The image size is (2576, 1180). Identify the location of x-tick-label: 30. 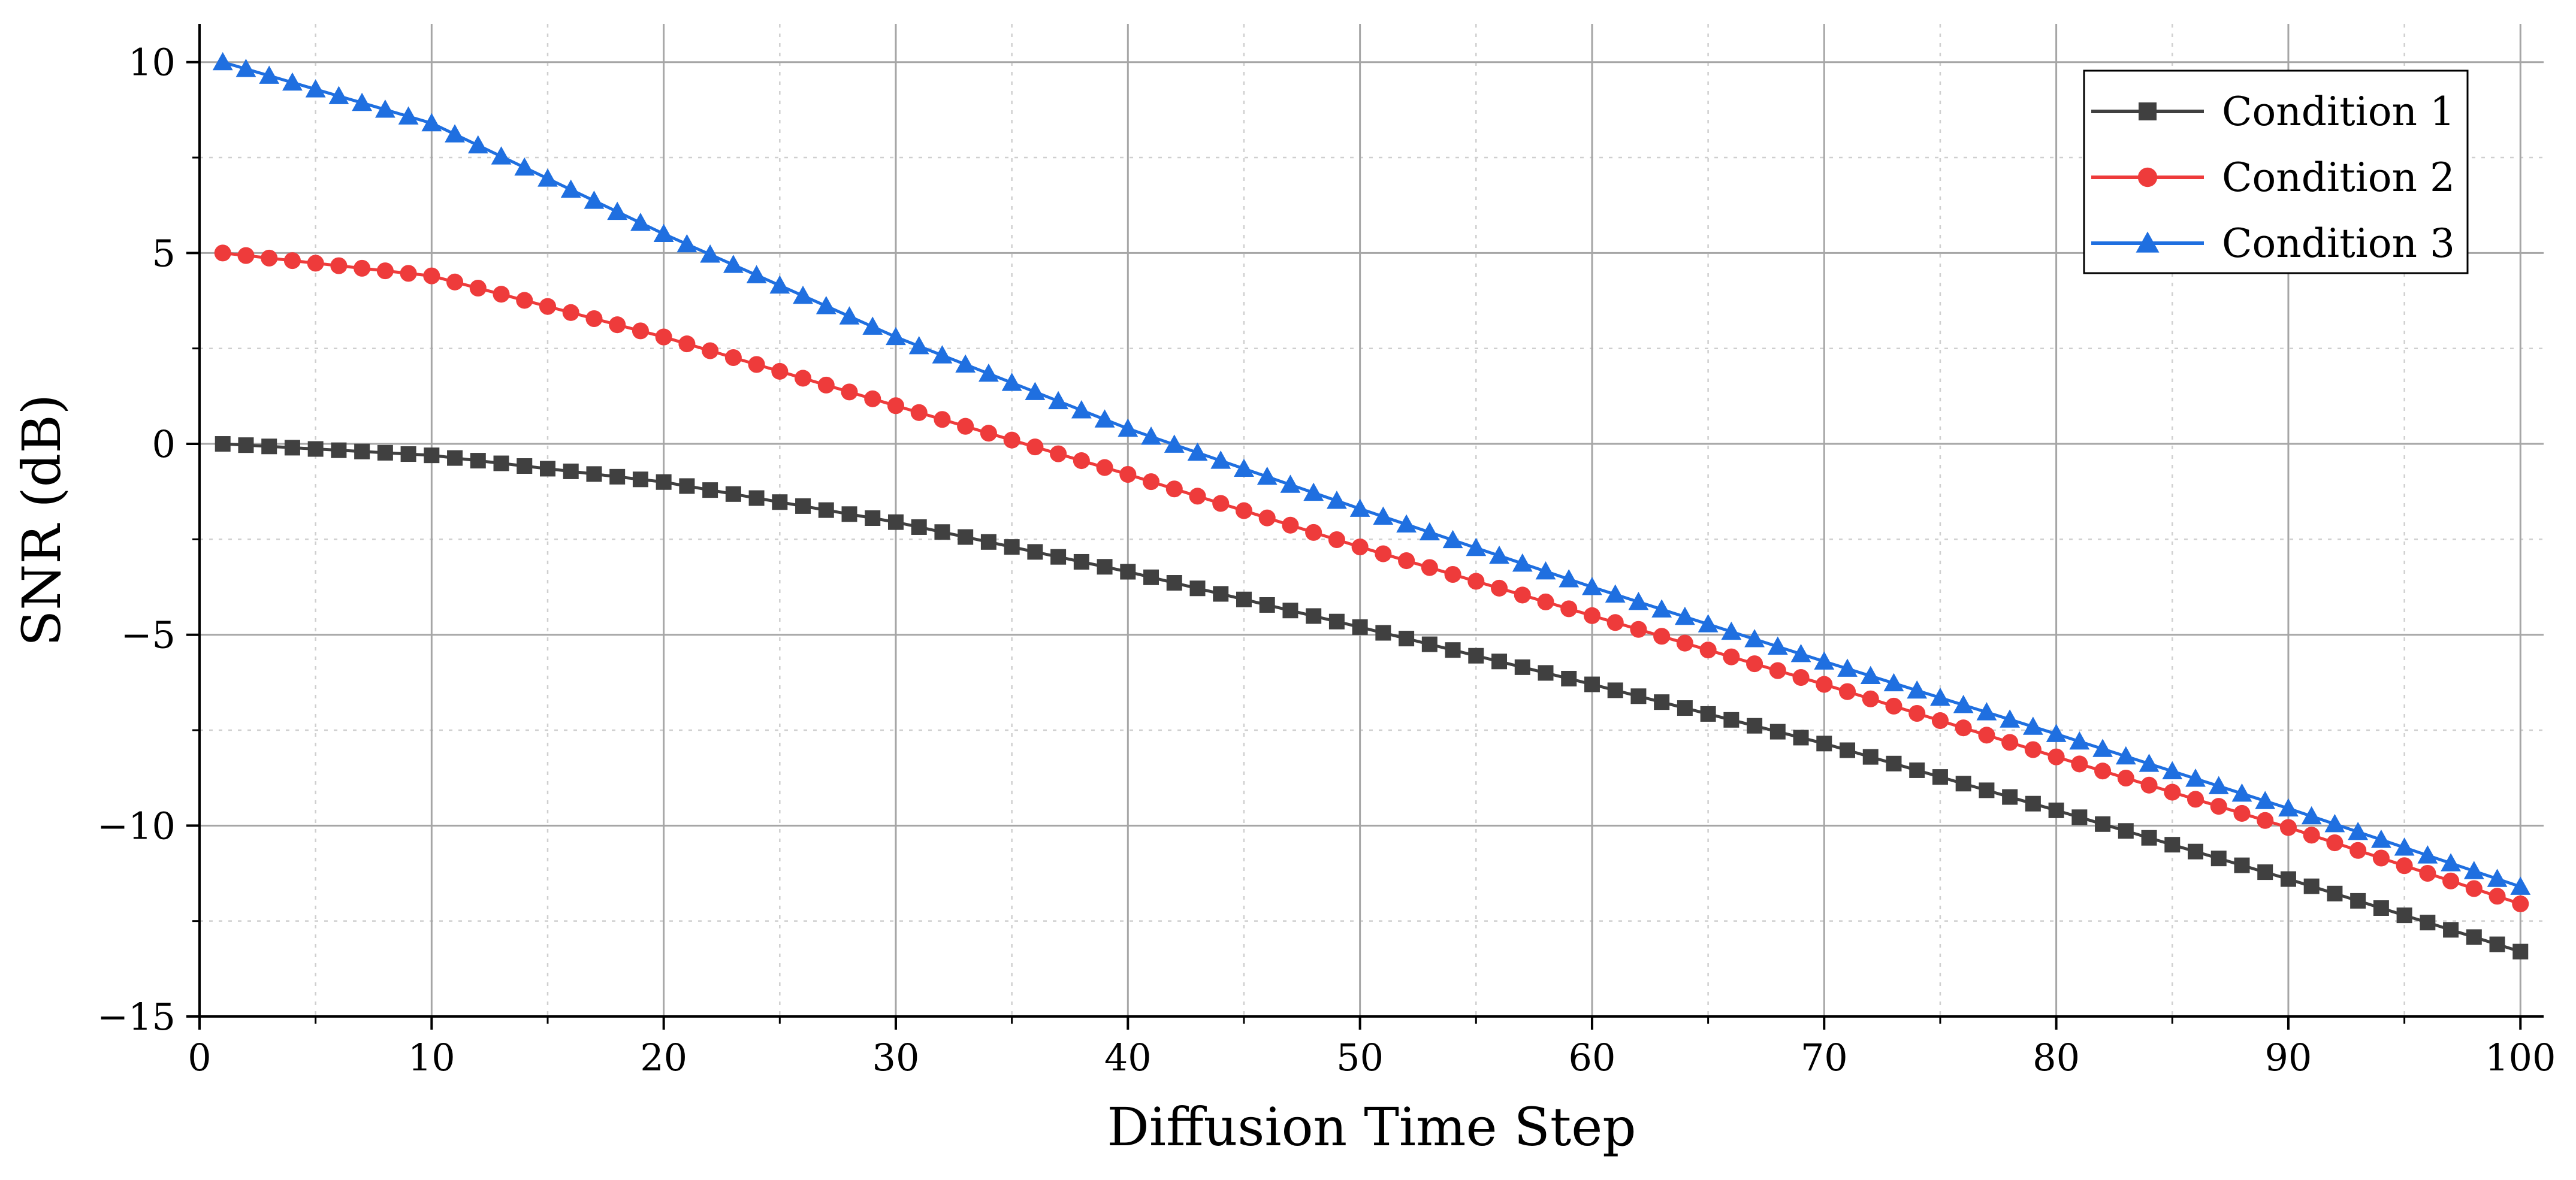
(896, 1057).